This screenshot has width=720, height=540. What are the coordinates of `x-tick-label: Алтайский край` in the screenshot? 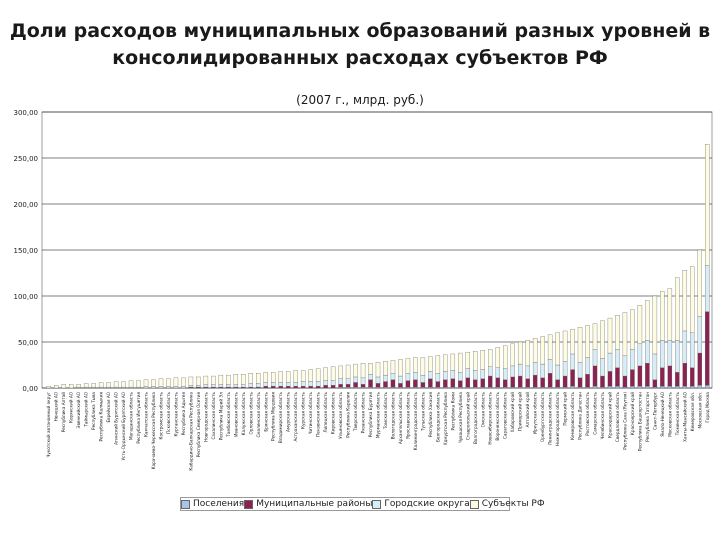 It's located at (527, 410).